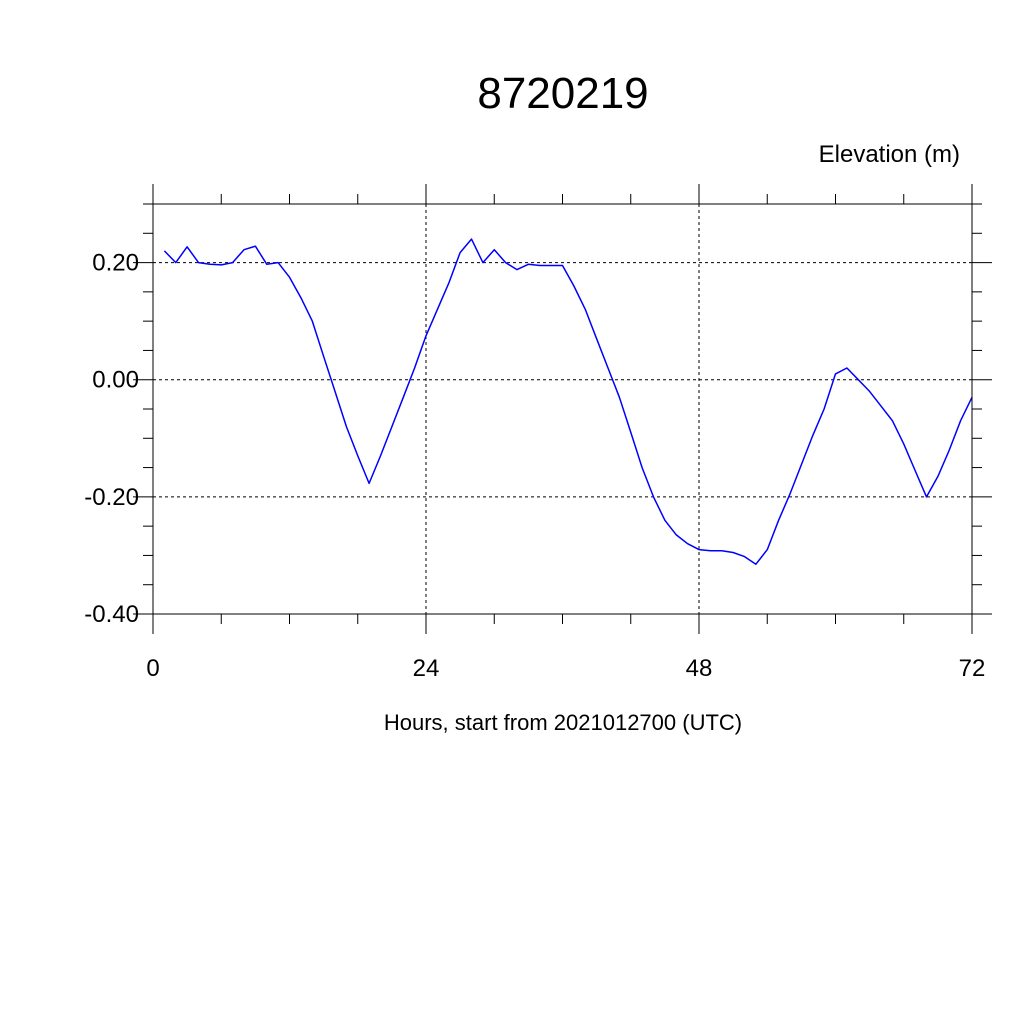  What do you see at coordinates (972, 668) in the screenshot?
I see `x-tick-label: 72` at bounding box center [972, 668].